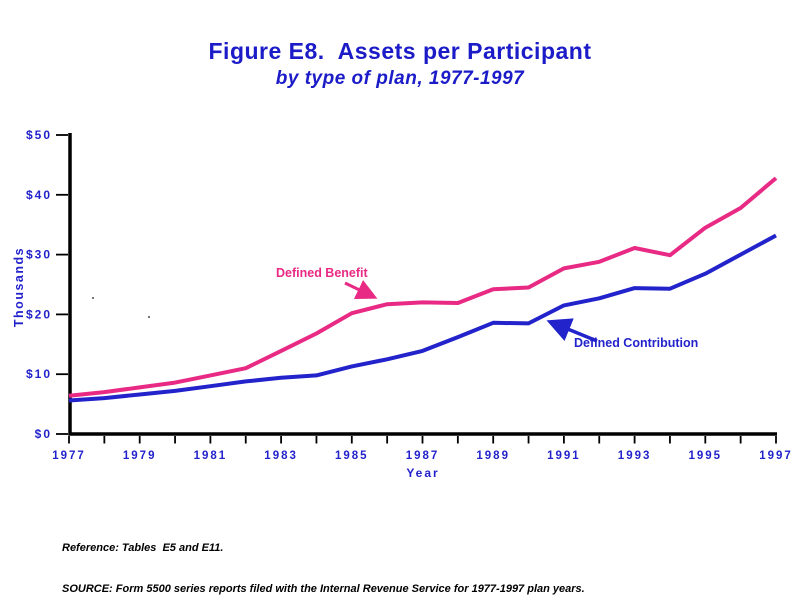 The height and width of the screenshot is (600, 800). I want to click on defined-contribution-arrow, so click(572, 330).